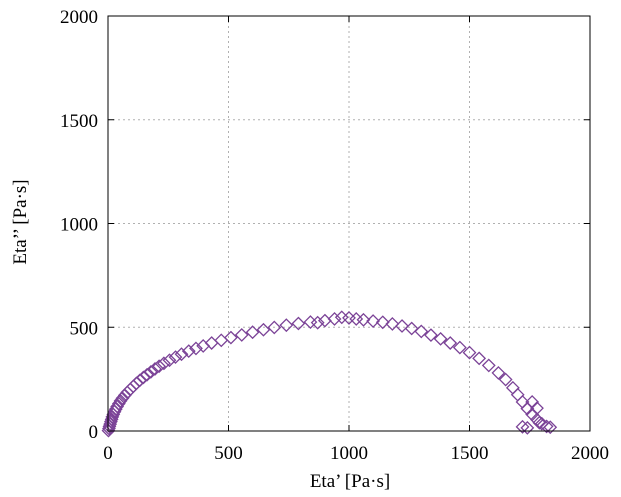 This screenshot has width=621, height=497. What do you see at coordinates (84, 328) in the screenshot?
I see `y-tick-label: 500` at bounding box center [84, 328].